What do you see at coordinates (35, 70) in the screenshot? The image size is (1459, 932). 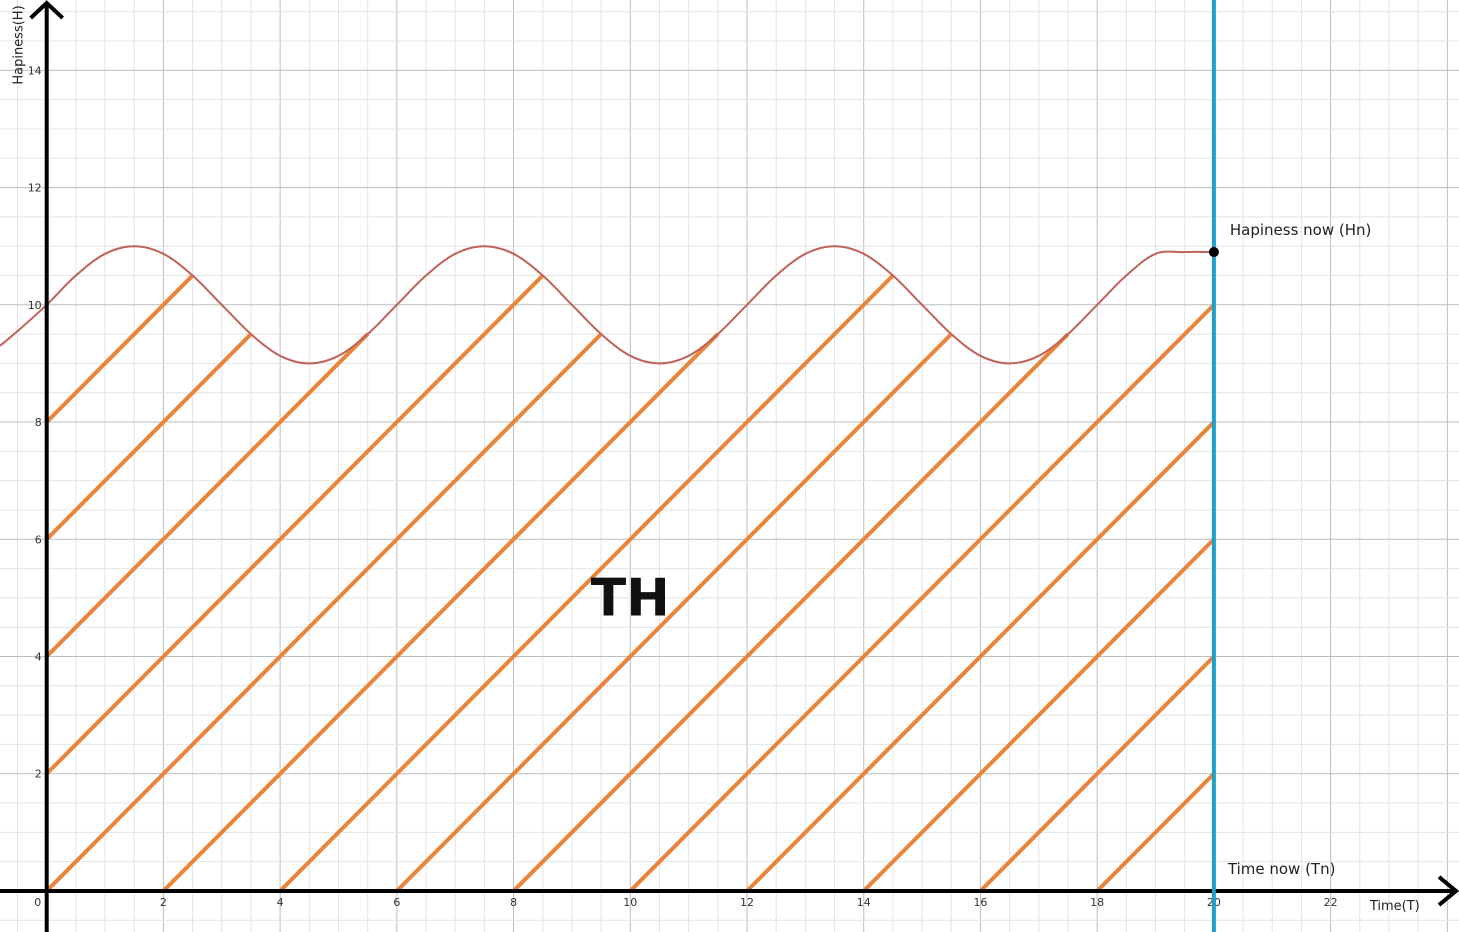 I see `y-tick-label: 14` at bounding box center [35, 70].